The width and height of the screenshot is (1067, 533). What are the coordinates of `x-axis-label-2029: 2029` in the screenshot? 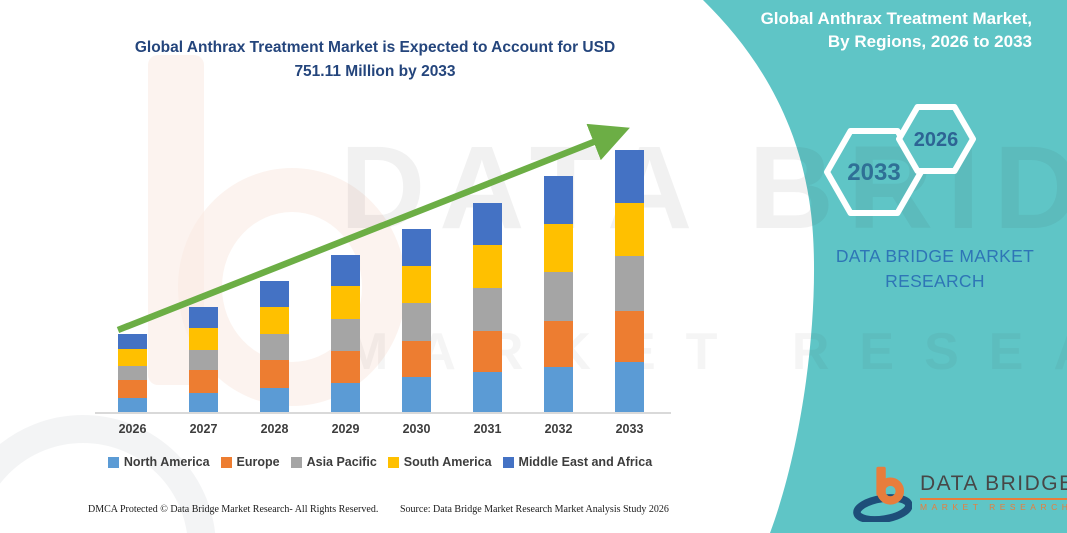 It's located at (345, 429).